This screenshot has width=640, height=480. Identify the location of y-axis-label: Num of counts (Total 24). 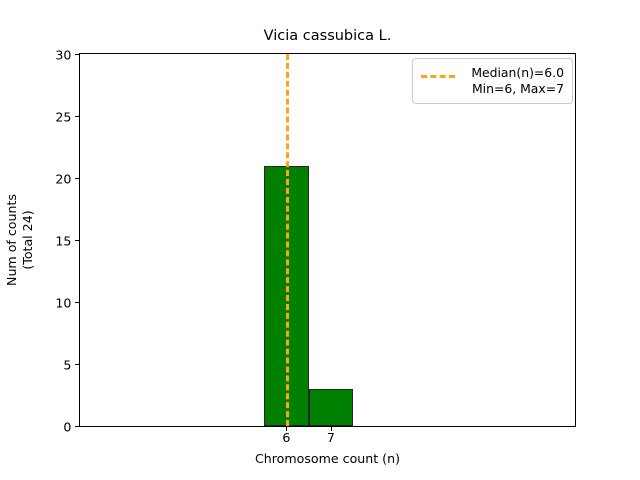
(20, 240).